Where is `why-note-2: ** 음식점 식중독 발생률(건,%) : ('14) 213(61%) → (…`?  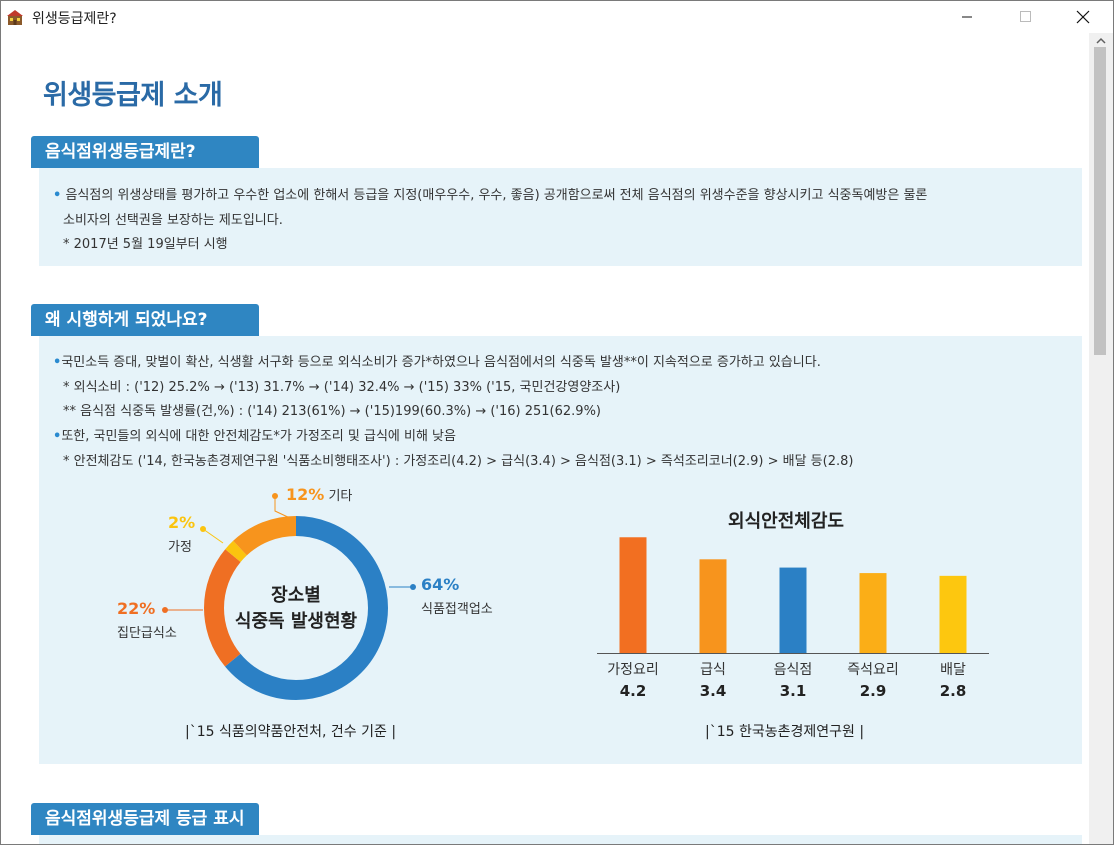 why-note-2: ** 음식점 식중독 발생률(건,%) : ('14) 213(61%) → (… is located at coordinates (332, 411).